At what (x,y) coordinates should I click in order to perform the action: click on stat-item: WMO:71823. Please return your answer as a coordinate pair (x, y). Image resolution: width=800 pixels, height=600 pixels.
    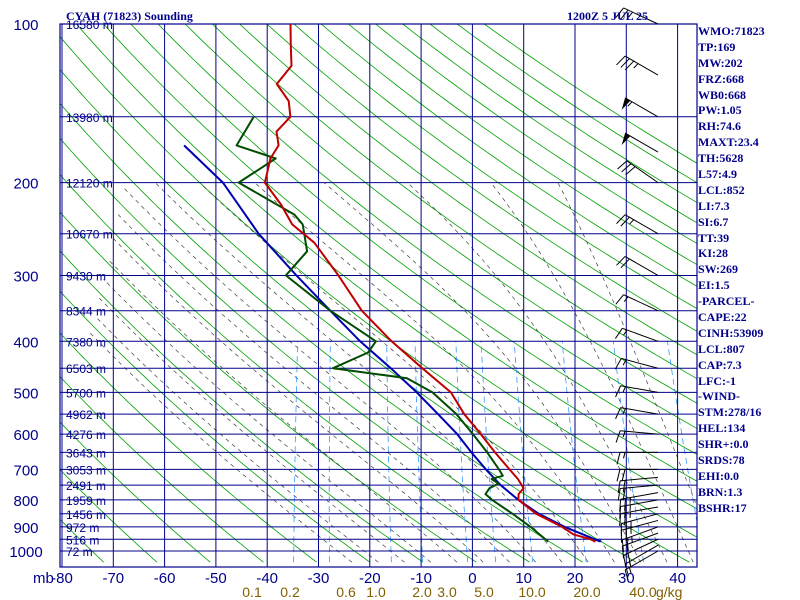
    Looking at the image, I should click on (731, 31).